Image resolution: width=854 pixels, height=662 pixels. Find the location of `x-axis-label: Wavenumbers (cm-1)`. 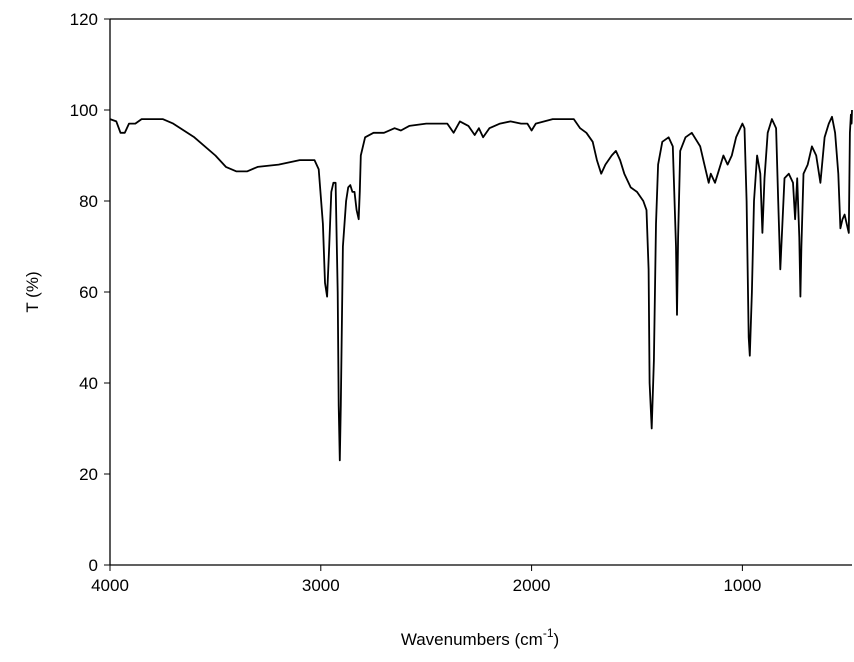

x-axis-label: Wavenumbers (cm-1) is located at coordinates (480, 637).